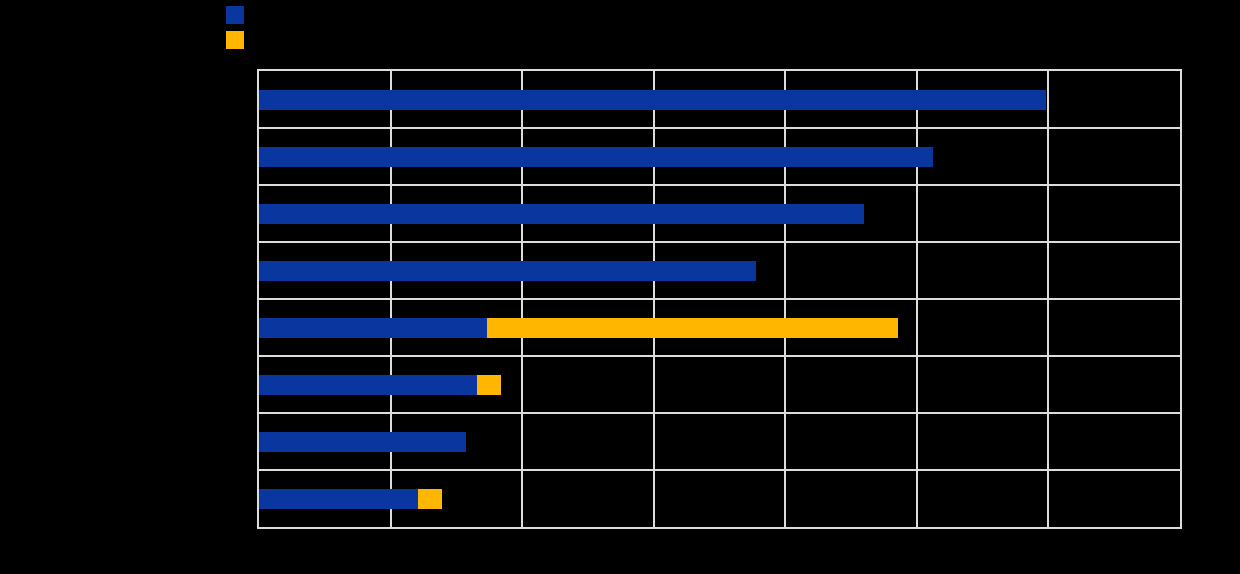 This screenshot has width=1240, height=574. I want to click on legend-swatch-orange-icon, so click(235, 40).